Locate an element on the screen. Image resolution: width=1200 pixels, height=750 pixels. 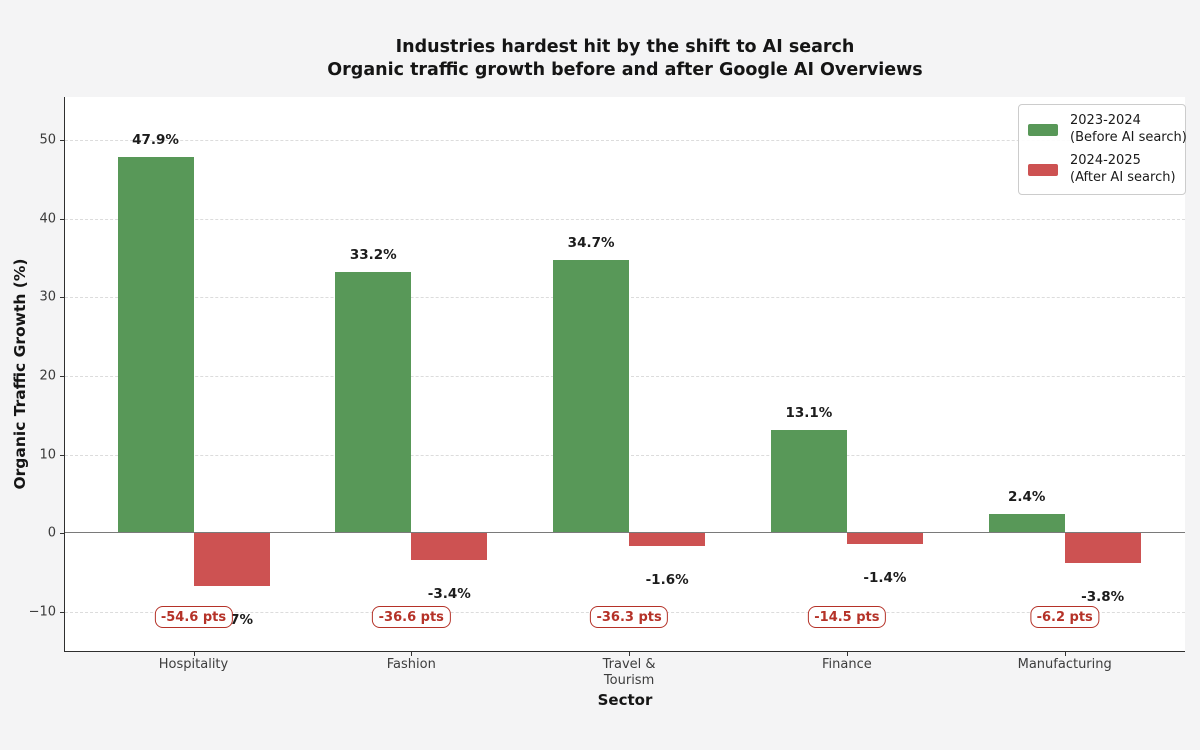
y-tick-label: 0 is located at coordinates (51, 533).